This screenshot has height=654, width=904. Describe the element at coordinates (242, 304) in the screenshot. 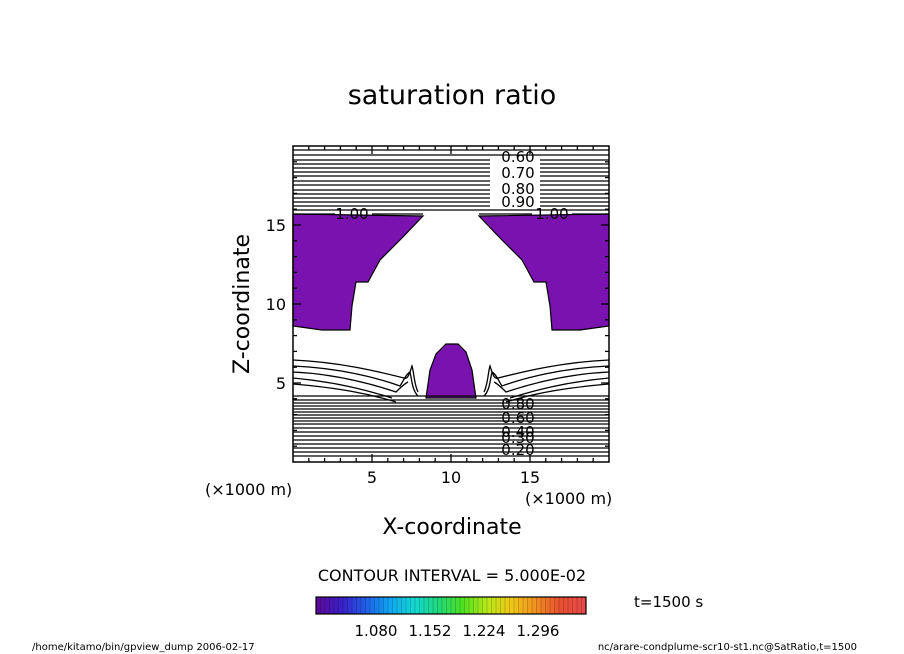

I see `y-axis-label: Z-coordinate` at that location.